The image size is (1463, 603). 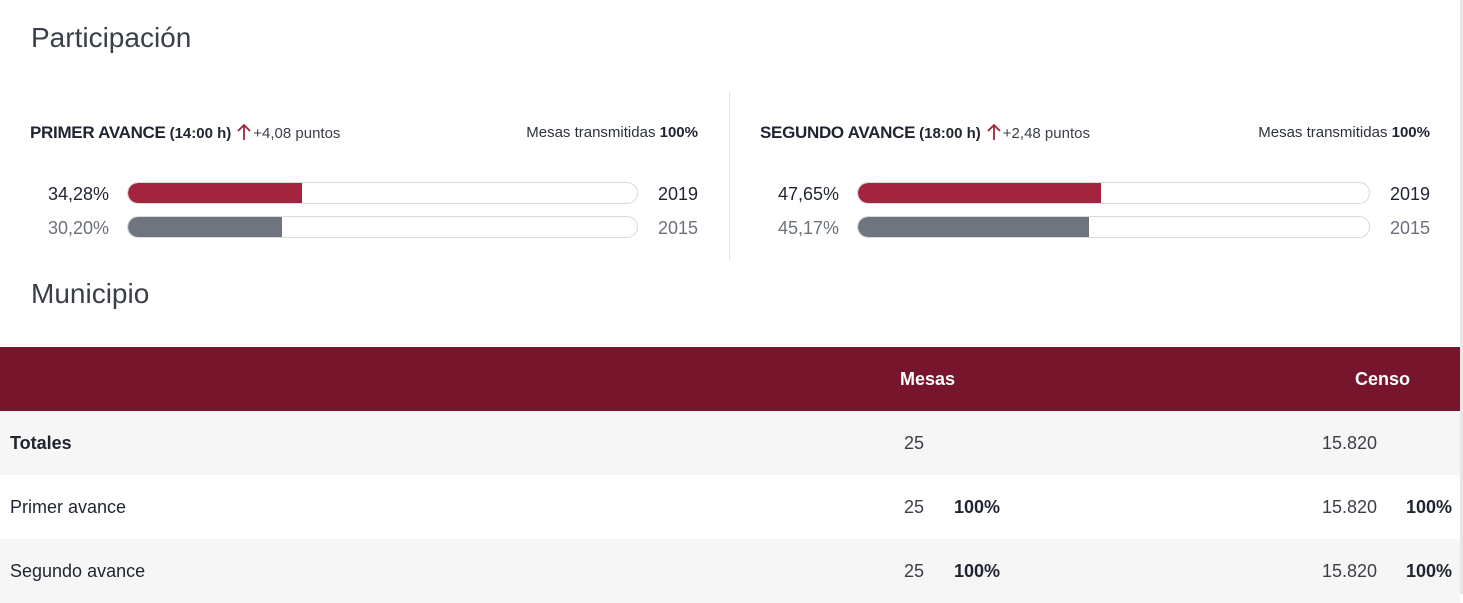 What do you see at coordinates (98, 132) in the screenshot?
I see `primer-avance-title: PRIMER AVANCE` at bounding box center [98, 132].